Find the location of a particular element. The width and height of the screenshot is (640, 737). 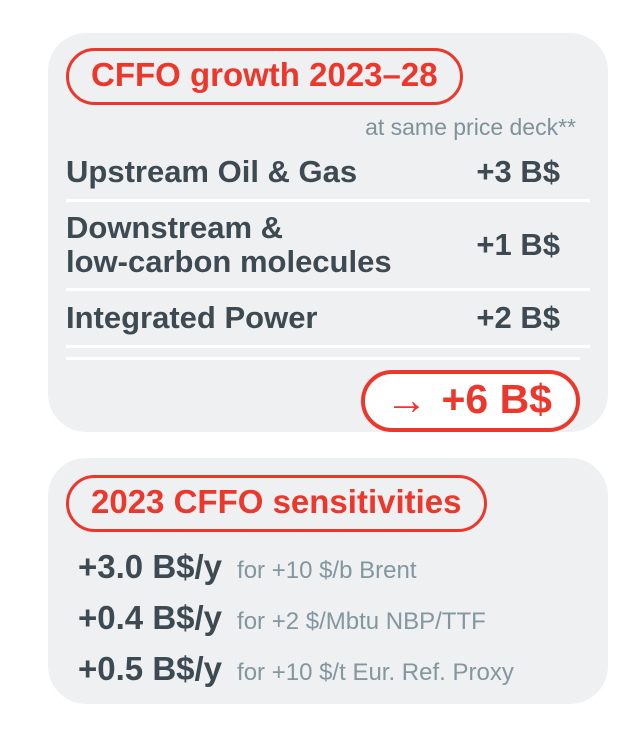

sensitivity-value: +0.5 B$/y is located at coordinates (150, 668).